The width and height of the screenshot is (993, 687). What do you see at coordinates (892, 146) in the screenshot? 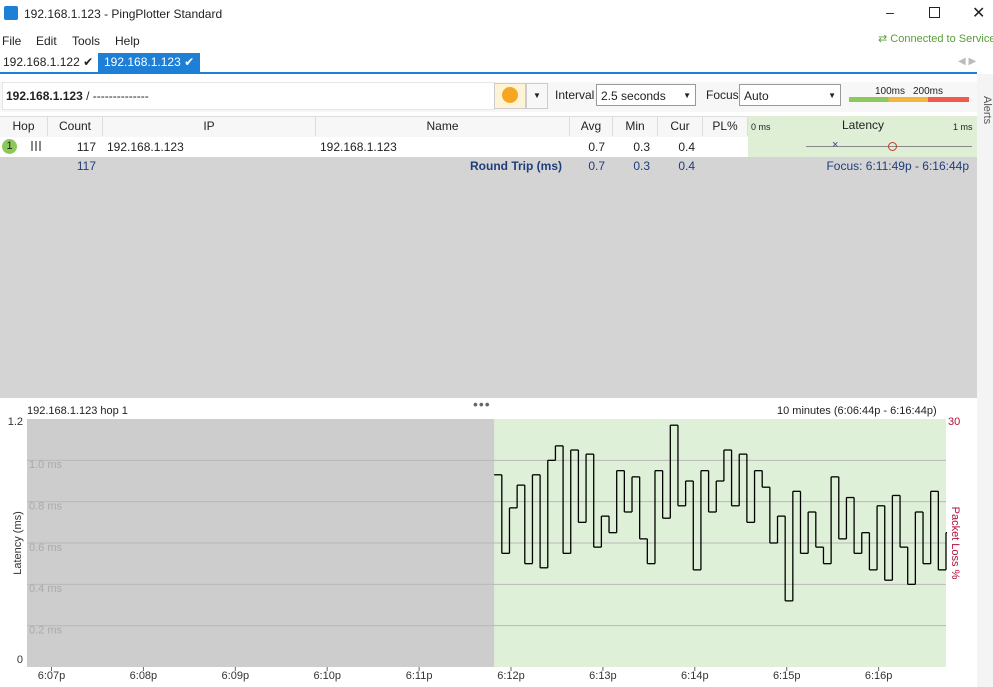
I see `latency-cur-marker` at bounding box center [892, 146].